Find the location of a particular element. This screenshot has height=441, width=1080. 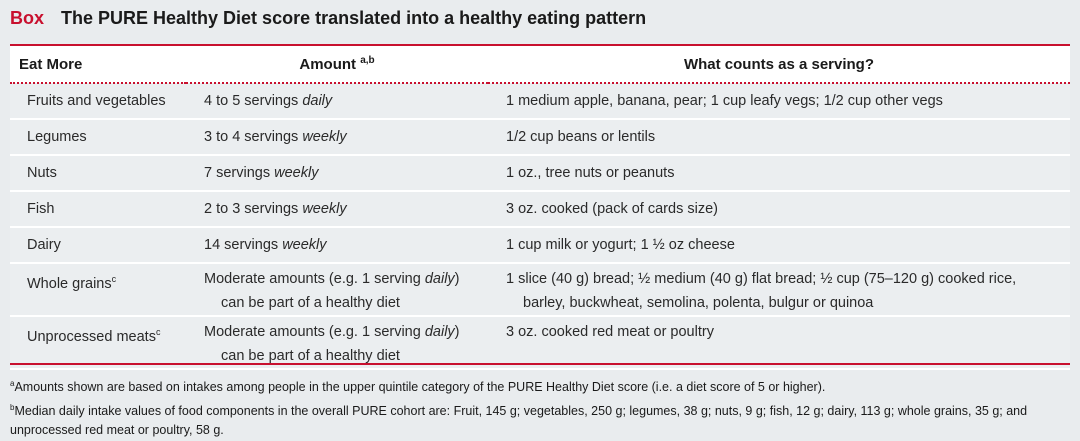

food-name: Whole grains is located at coordinates (69, 283).